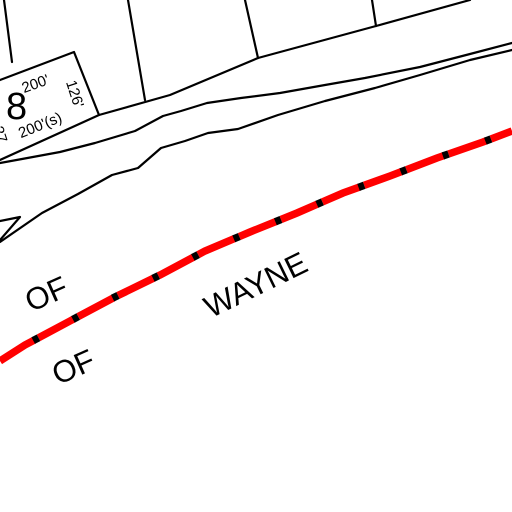 The height and width of the screenshot is (512, 512). Describe the element at coordinates (11, 228) in the screenshot. I see `road-stub` at that location.